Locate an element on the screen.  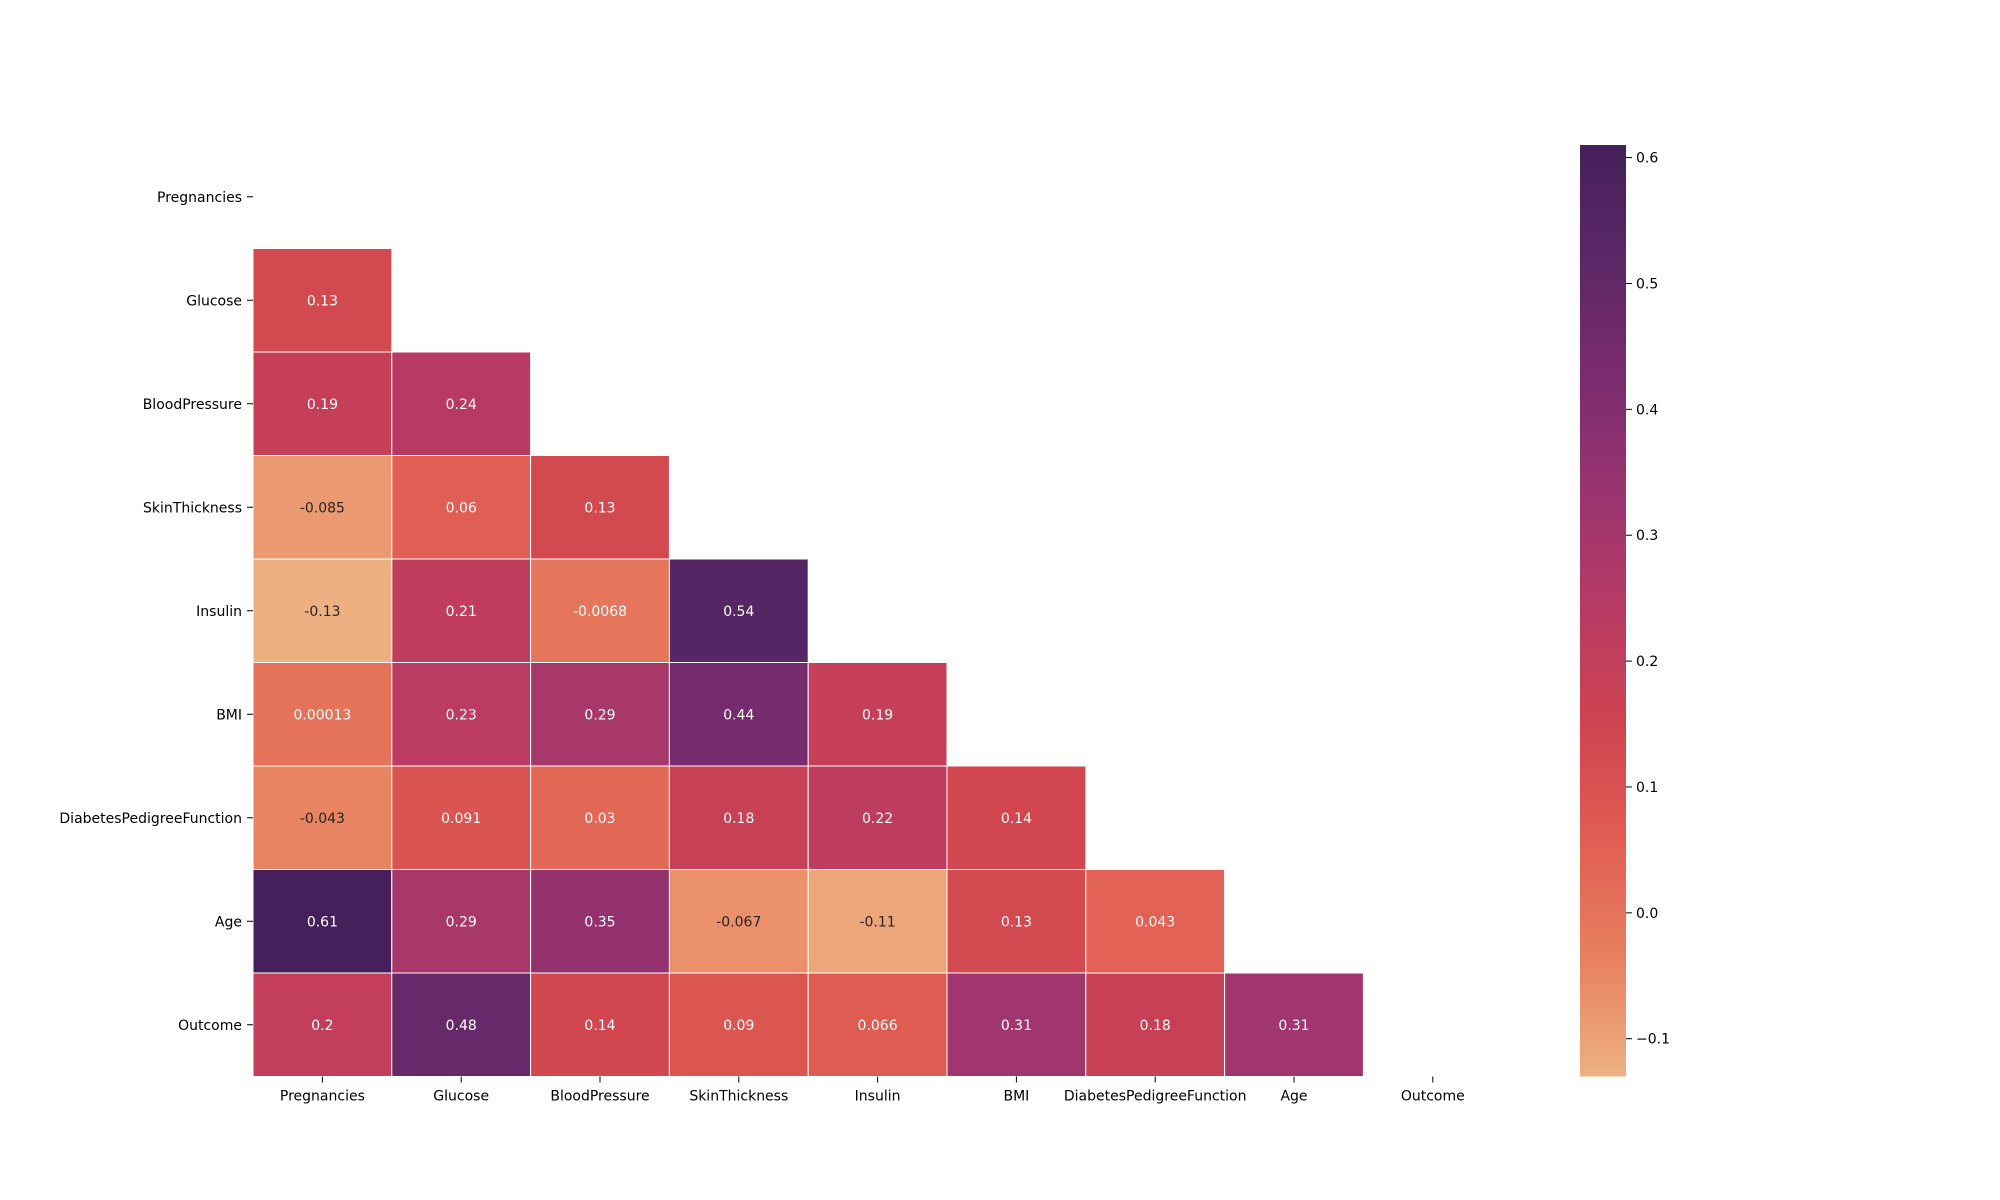
x-tick-label-skinthickness: SkinThickness is located at coordinates (738, 1097).